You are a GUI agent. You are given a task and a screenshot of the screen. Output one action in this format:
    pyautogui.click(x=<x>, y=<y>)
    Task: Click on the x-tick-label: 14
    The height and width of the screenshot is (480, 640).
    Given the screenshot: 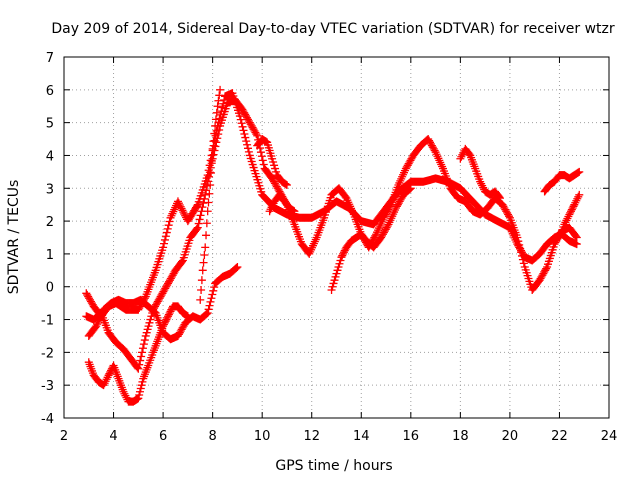 What is the action you would take?
    pyautogui.click(x=361, y=436)
    